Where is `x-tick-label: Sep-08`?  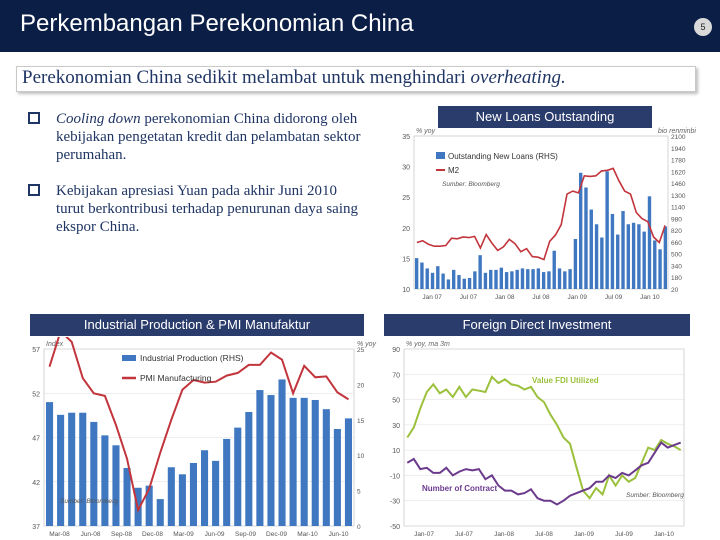
x-tick-label: Sep-08 is located at coordinates (121, 534).